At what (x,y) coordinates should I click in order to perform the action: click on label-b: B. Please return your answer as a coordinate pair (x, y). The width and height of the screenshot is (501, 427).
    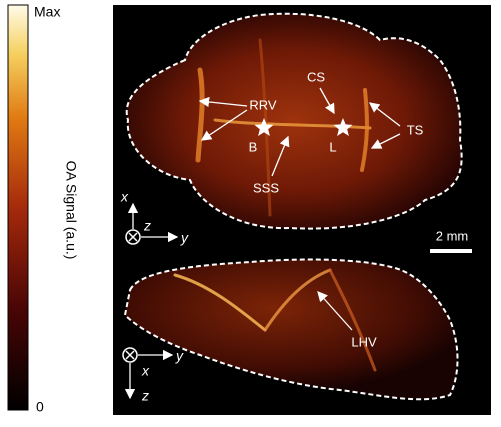
    Looking at the image, I should click on (253, 146).